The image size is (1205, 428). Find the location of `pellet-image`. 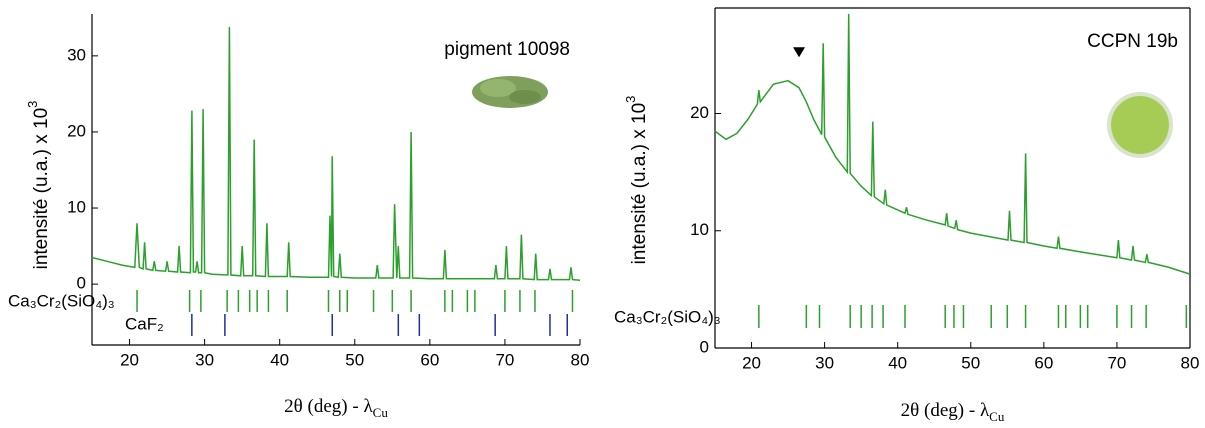

pellet-image is located at coordinates (1140, 125).